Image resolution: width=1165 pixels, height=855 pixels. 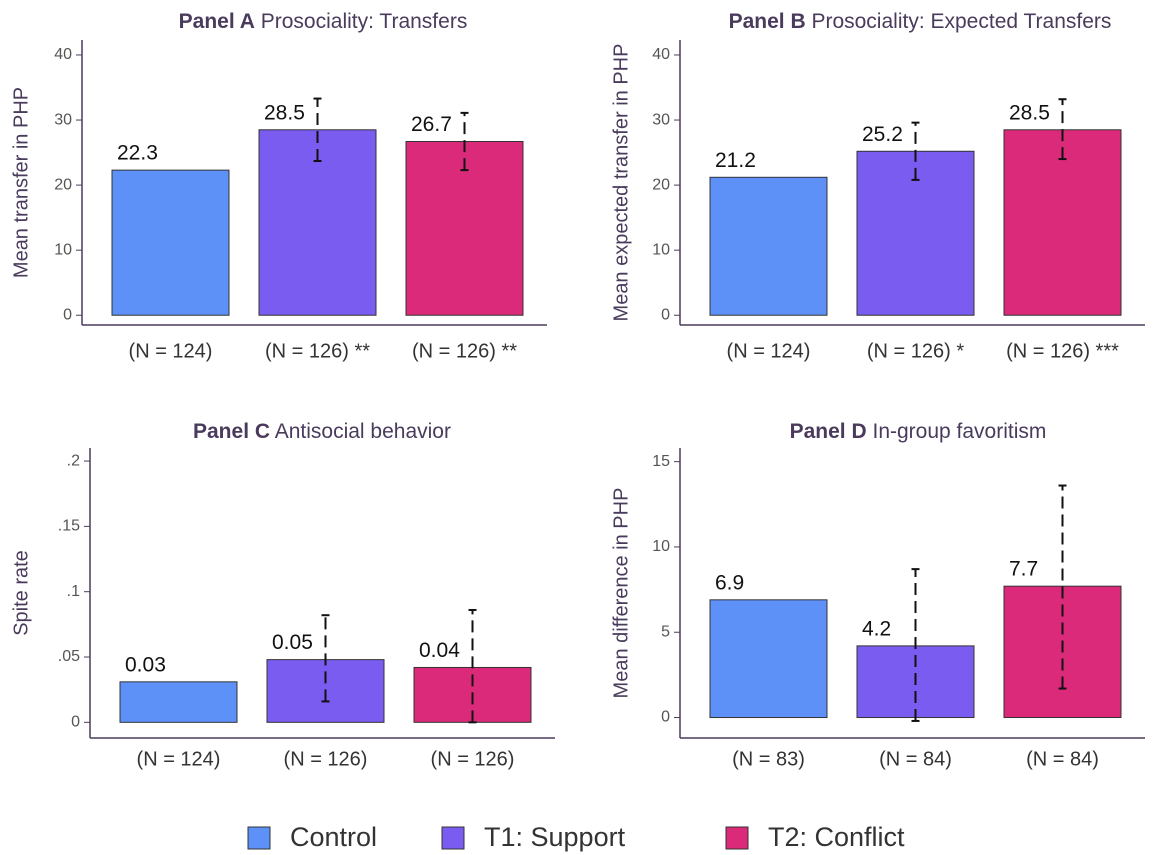 I want to click on panel-title: Panel C Antisocial behavior, so click(x=322, y=431).